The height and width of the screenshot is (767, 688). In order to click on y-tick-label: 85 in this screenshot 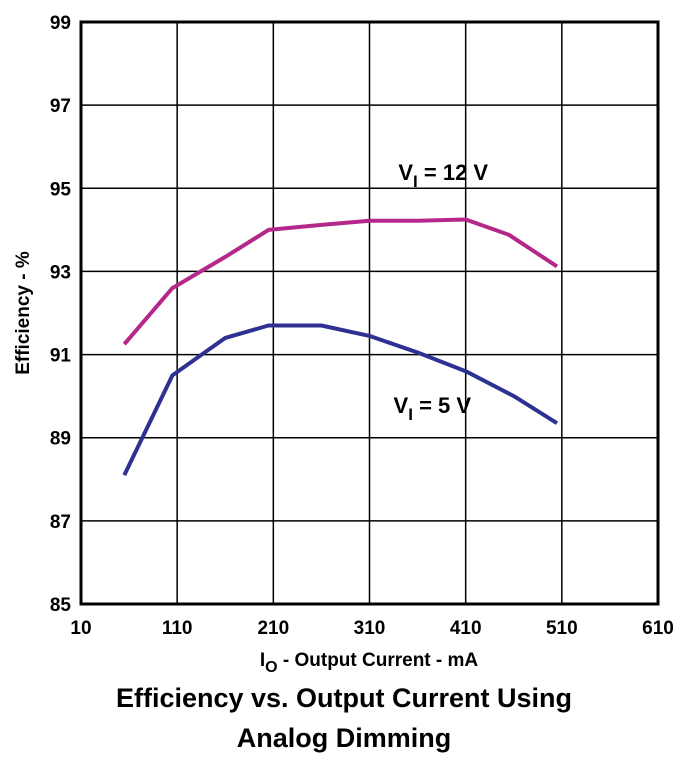, I will do `click(61, 605)`.